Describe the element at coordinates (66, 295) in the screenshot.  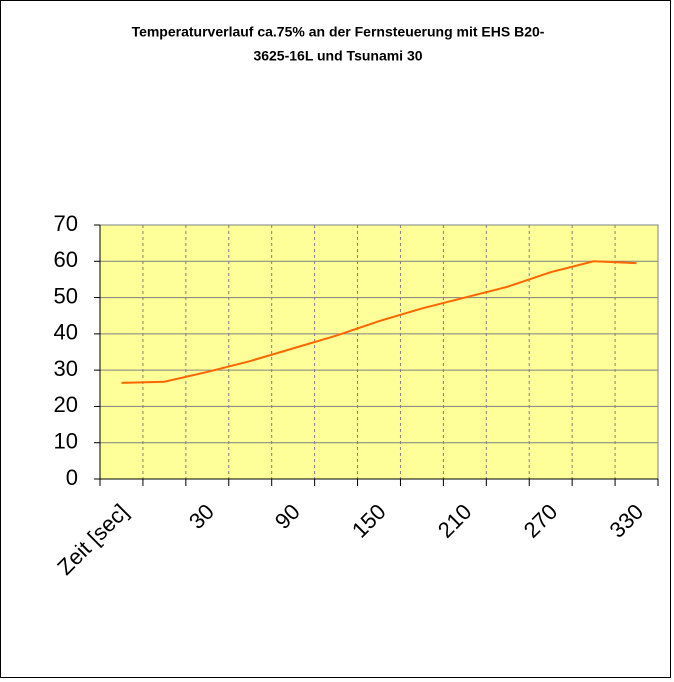
I see `y-tick-label: 50` at that location.